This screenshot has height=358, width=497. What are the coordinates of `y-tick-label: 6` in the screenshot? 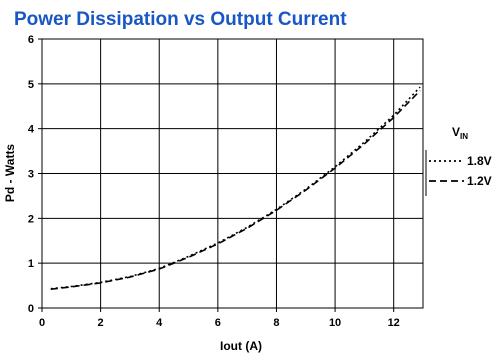 It's located at (31, 40).